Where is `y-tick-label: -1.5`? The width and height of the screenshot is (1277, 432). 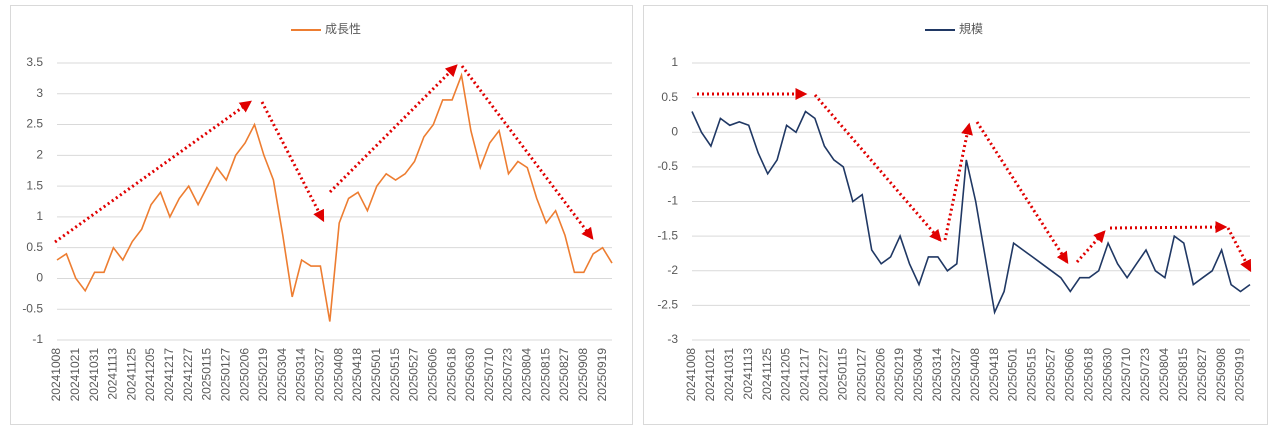 y-tick-label: -1.5 is located at coordinates (667, 235).